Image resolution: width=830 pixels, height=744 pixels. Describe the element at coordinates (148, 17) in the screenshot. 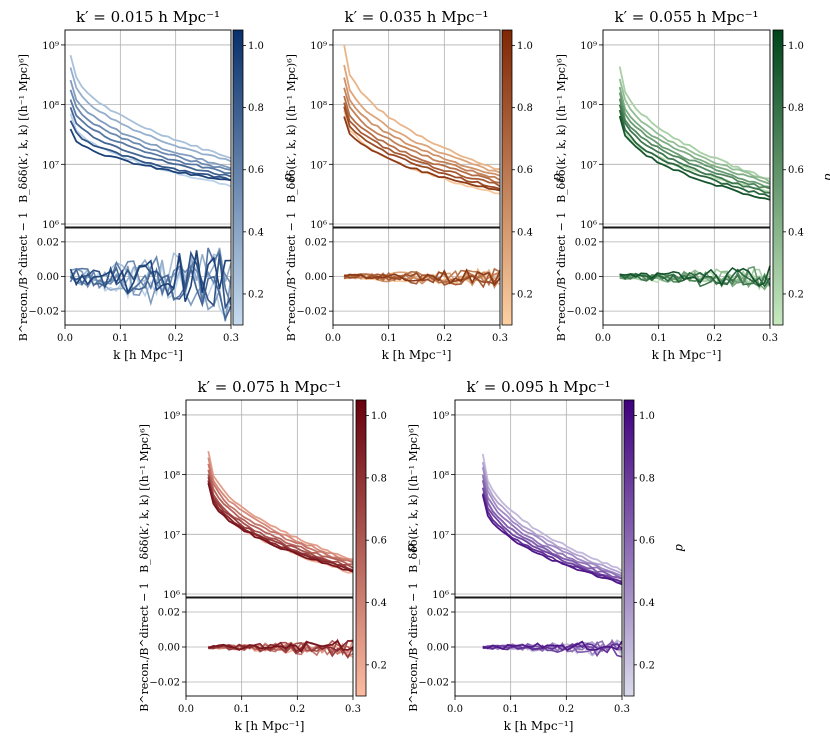

I see `panel-title: k′ = 0.015 h Mpc⁻¹` at that location.